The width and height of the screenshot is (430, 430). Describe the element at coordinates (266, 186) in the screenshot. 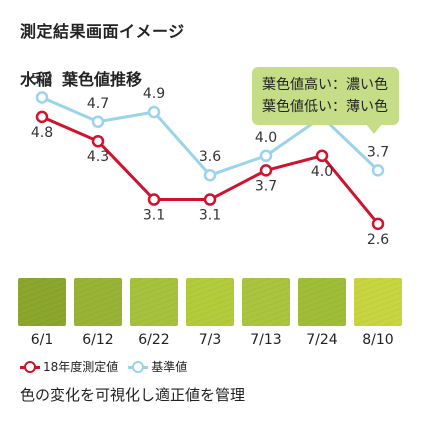

I see `data-label-measured-4: 3.7` at that location.